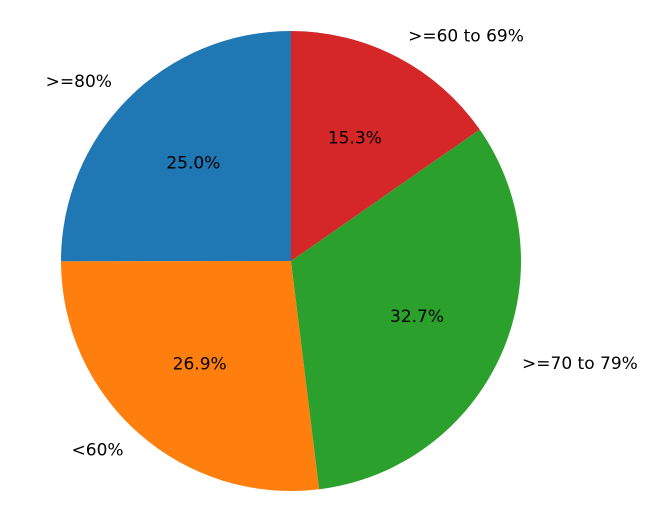 Image resolution: width=664 pixels, height=517 pixels. What do you see at coordinates (193, 163) in the screenshot?
I see `value-label: 25.0%` at bounding box center [193, 163].